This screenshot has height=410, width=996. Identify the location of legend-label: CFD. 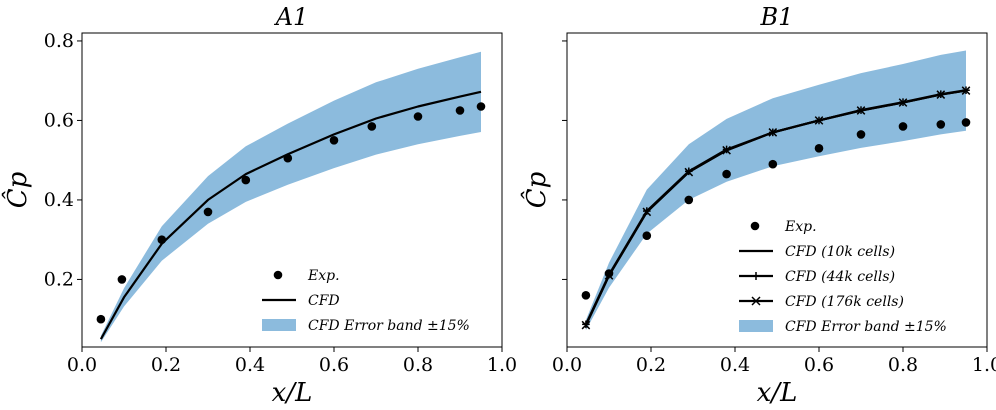
(324, 301).